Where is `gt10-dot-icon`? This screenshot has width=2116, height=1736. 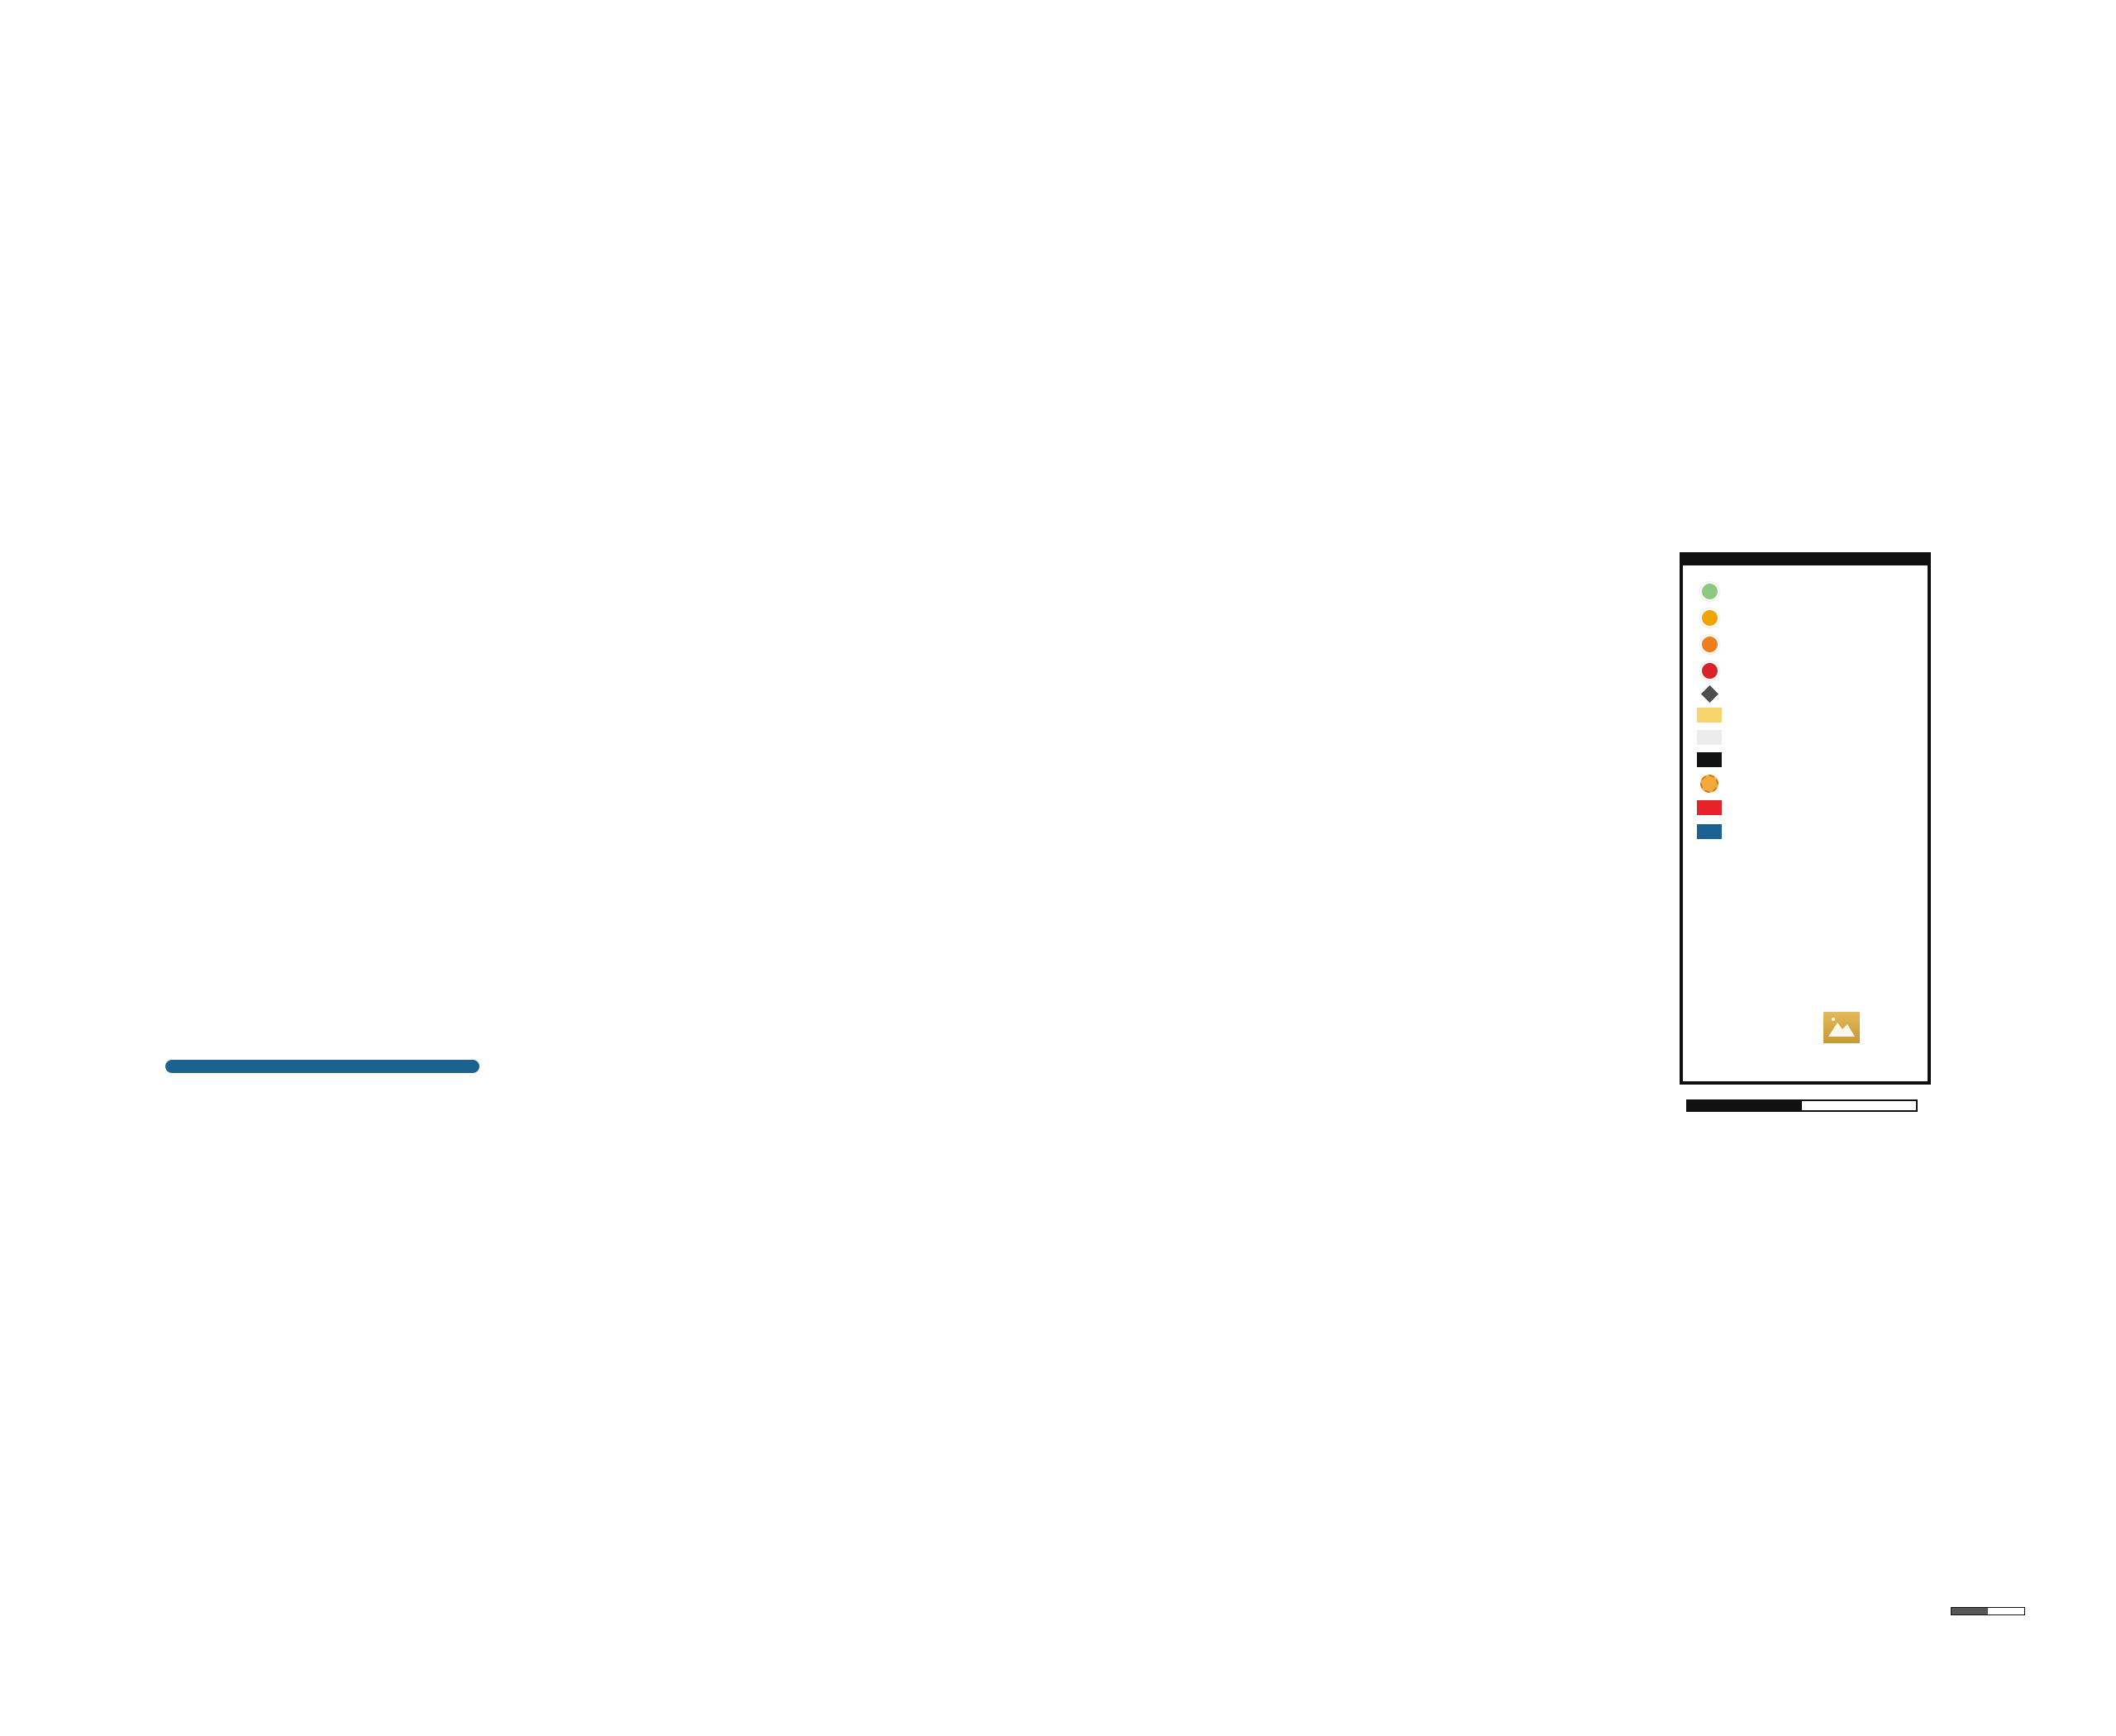 gt10-dot-icon is located at coordinates (1710, 670).